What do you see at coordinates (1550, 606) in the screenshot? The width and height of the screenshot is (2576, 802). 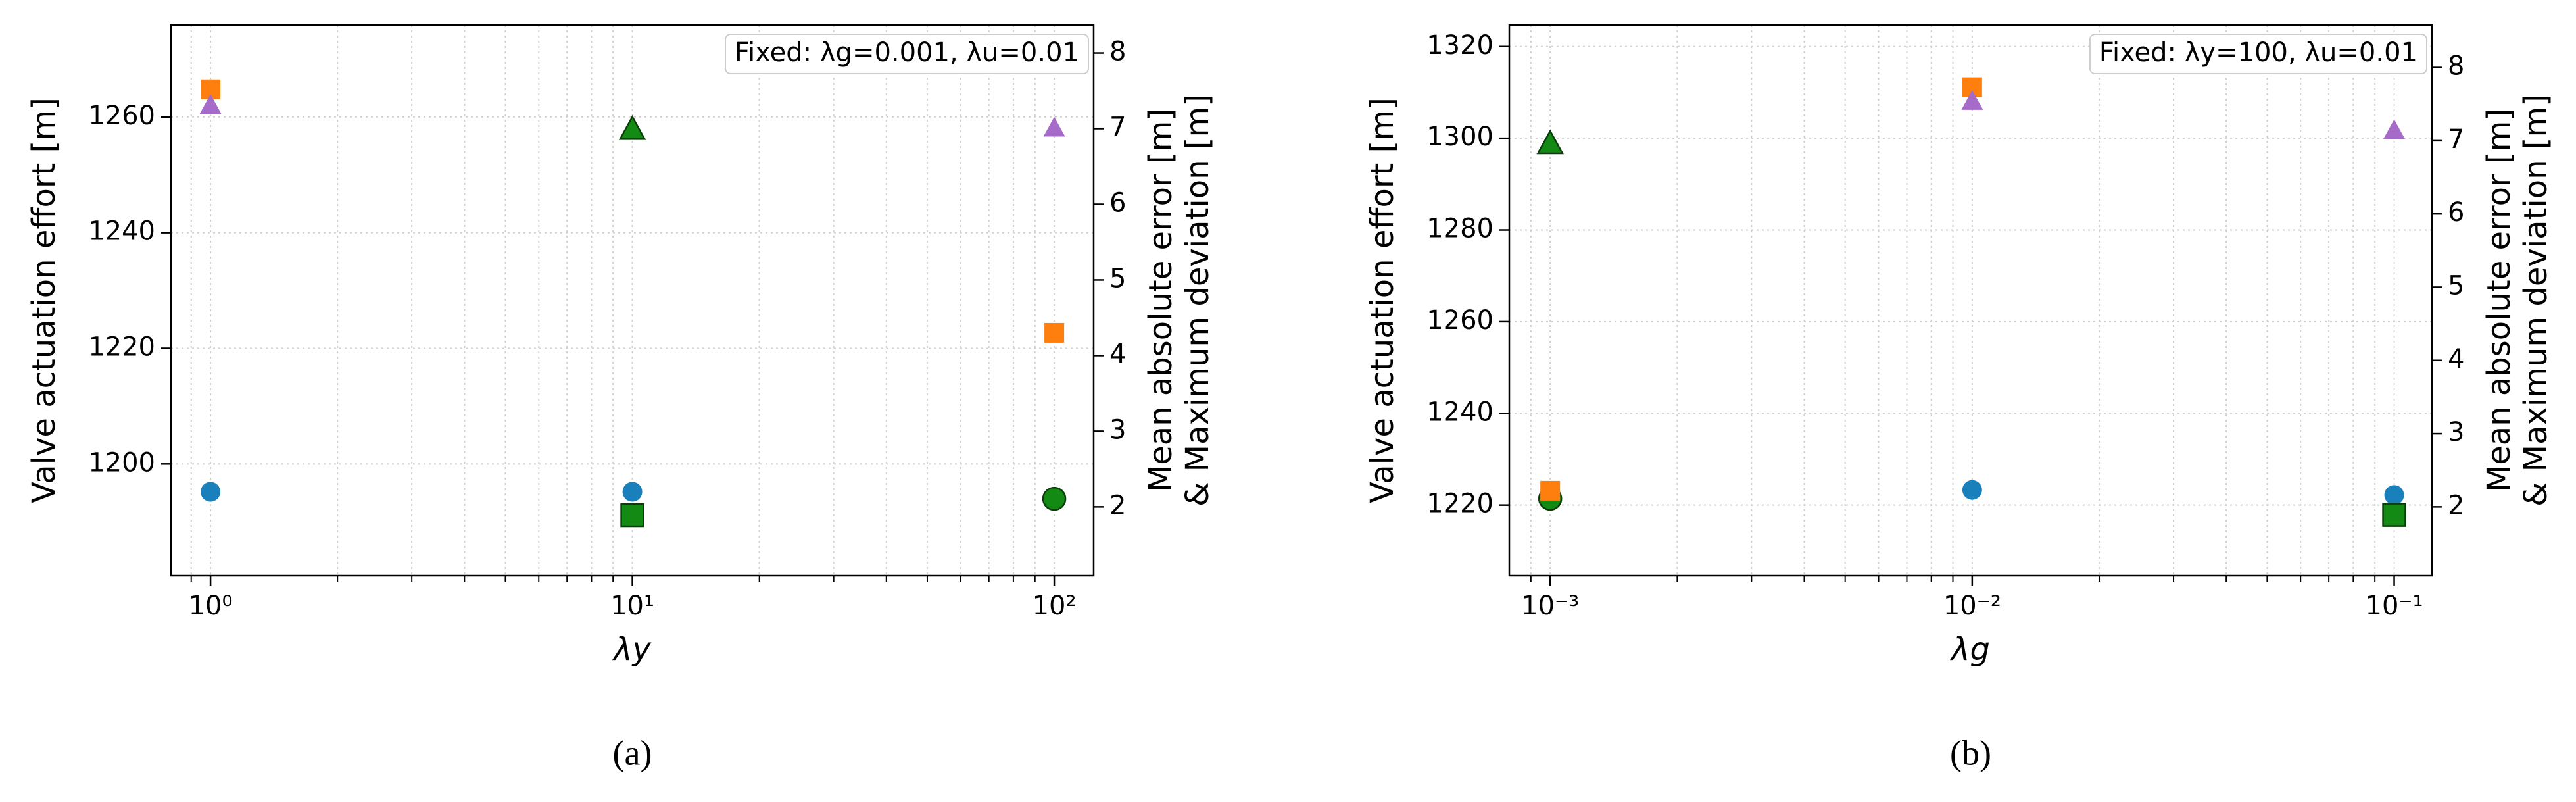 I see `x-tick-label: 10⁻³` at bounding box center [1550, 606].